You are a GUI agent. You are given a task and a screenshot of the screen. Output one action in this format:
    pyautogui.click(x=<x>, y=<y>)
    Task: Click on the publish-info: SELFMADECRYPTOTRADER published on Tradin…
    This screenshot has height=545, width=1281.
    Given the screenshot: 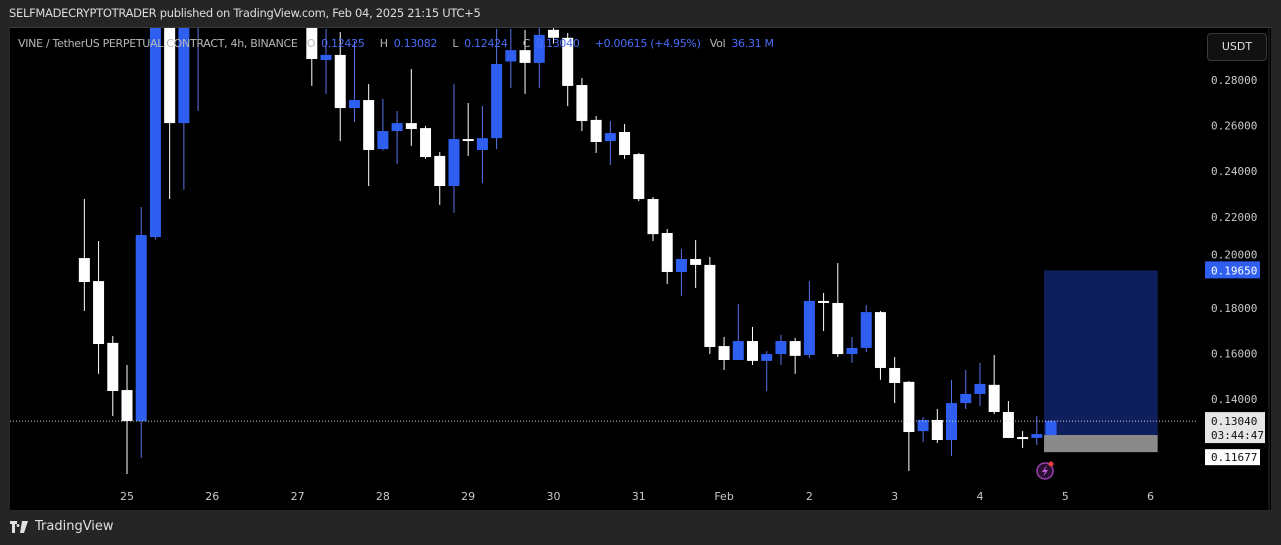 What is the action you would take?
    pyautogui.click(x=245, y=13)
    